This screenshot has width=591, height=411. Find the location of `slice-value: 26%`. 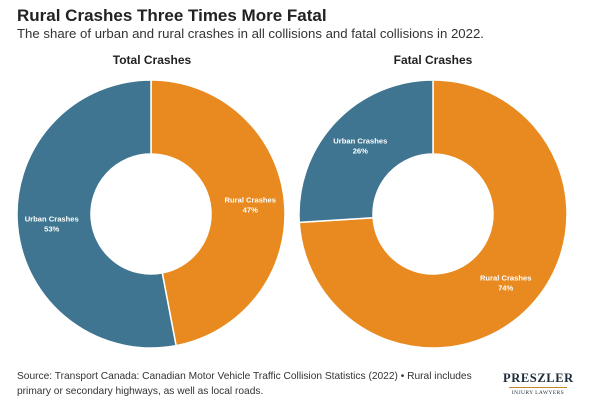

slice-value: 26% is located at coordinates (360, 151).